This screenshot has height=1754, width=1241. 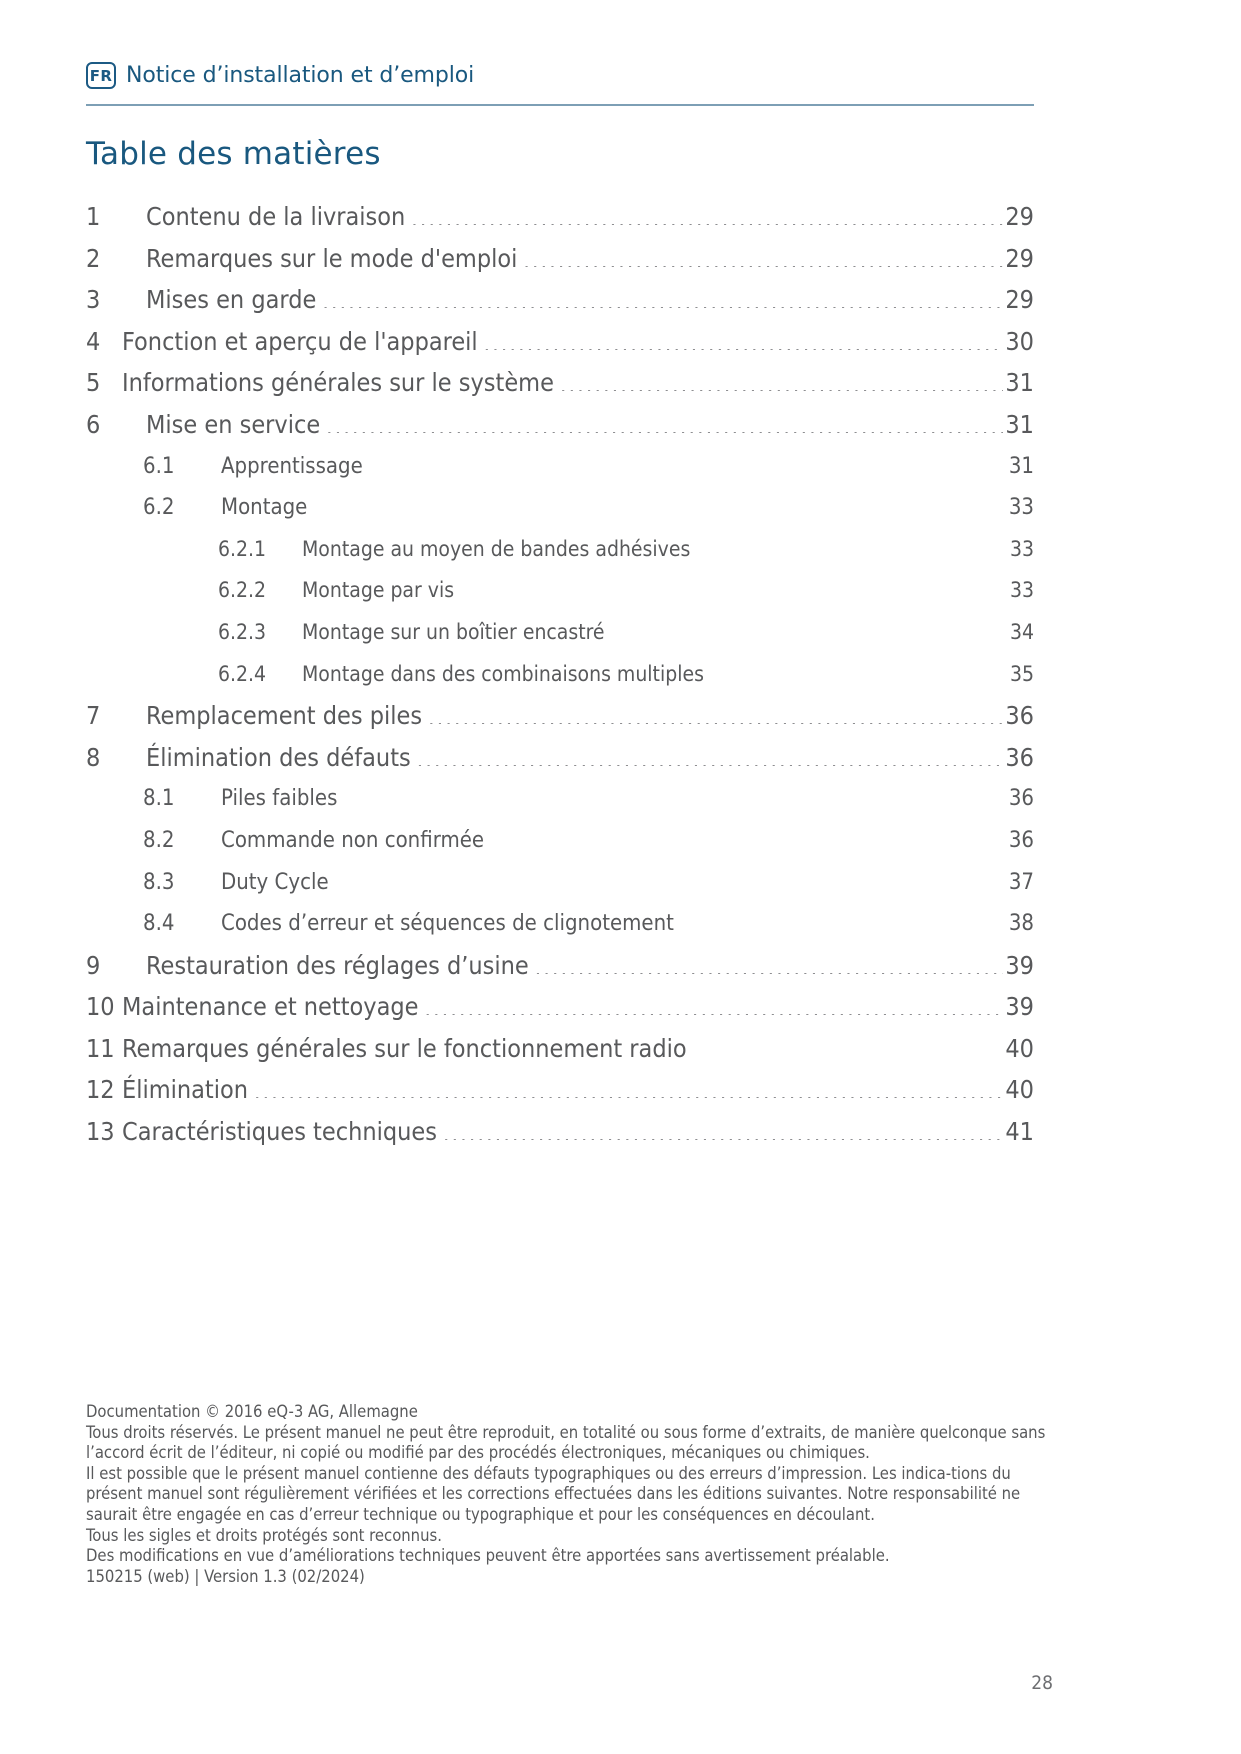 What do you see at coordinates (159, 924) in the screenshot?
I see `toc-entry-number: 8.4` at bounding box center [159, 924].